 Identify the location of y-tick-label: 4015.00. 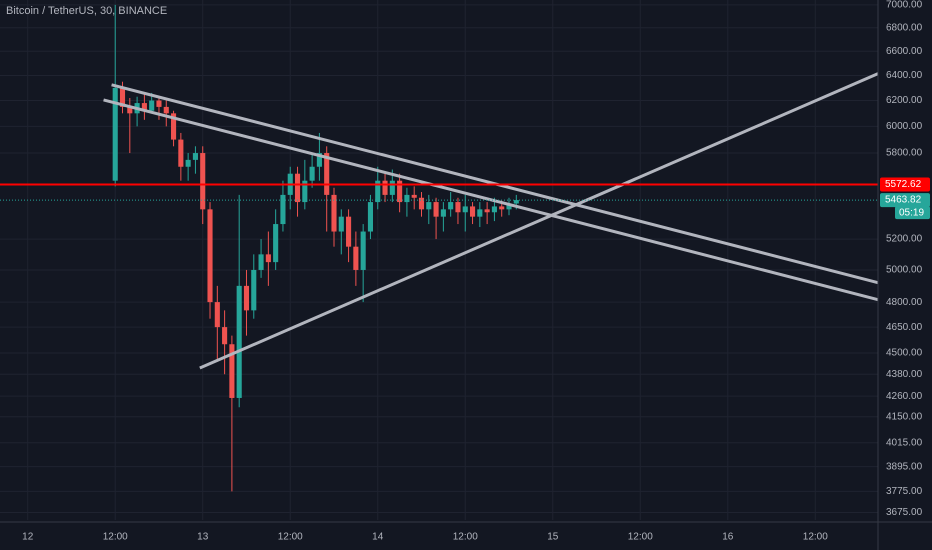
(904, 442).